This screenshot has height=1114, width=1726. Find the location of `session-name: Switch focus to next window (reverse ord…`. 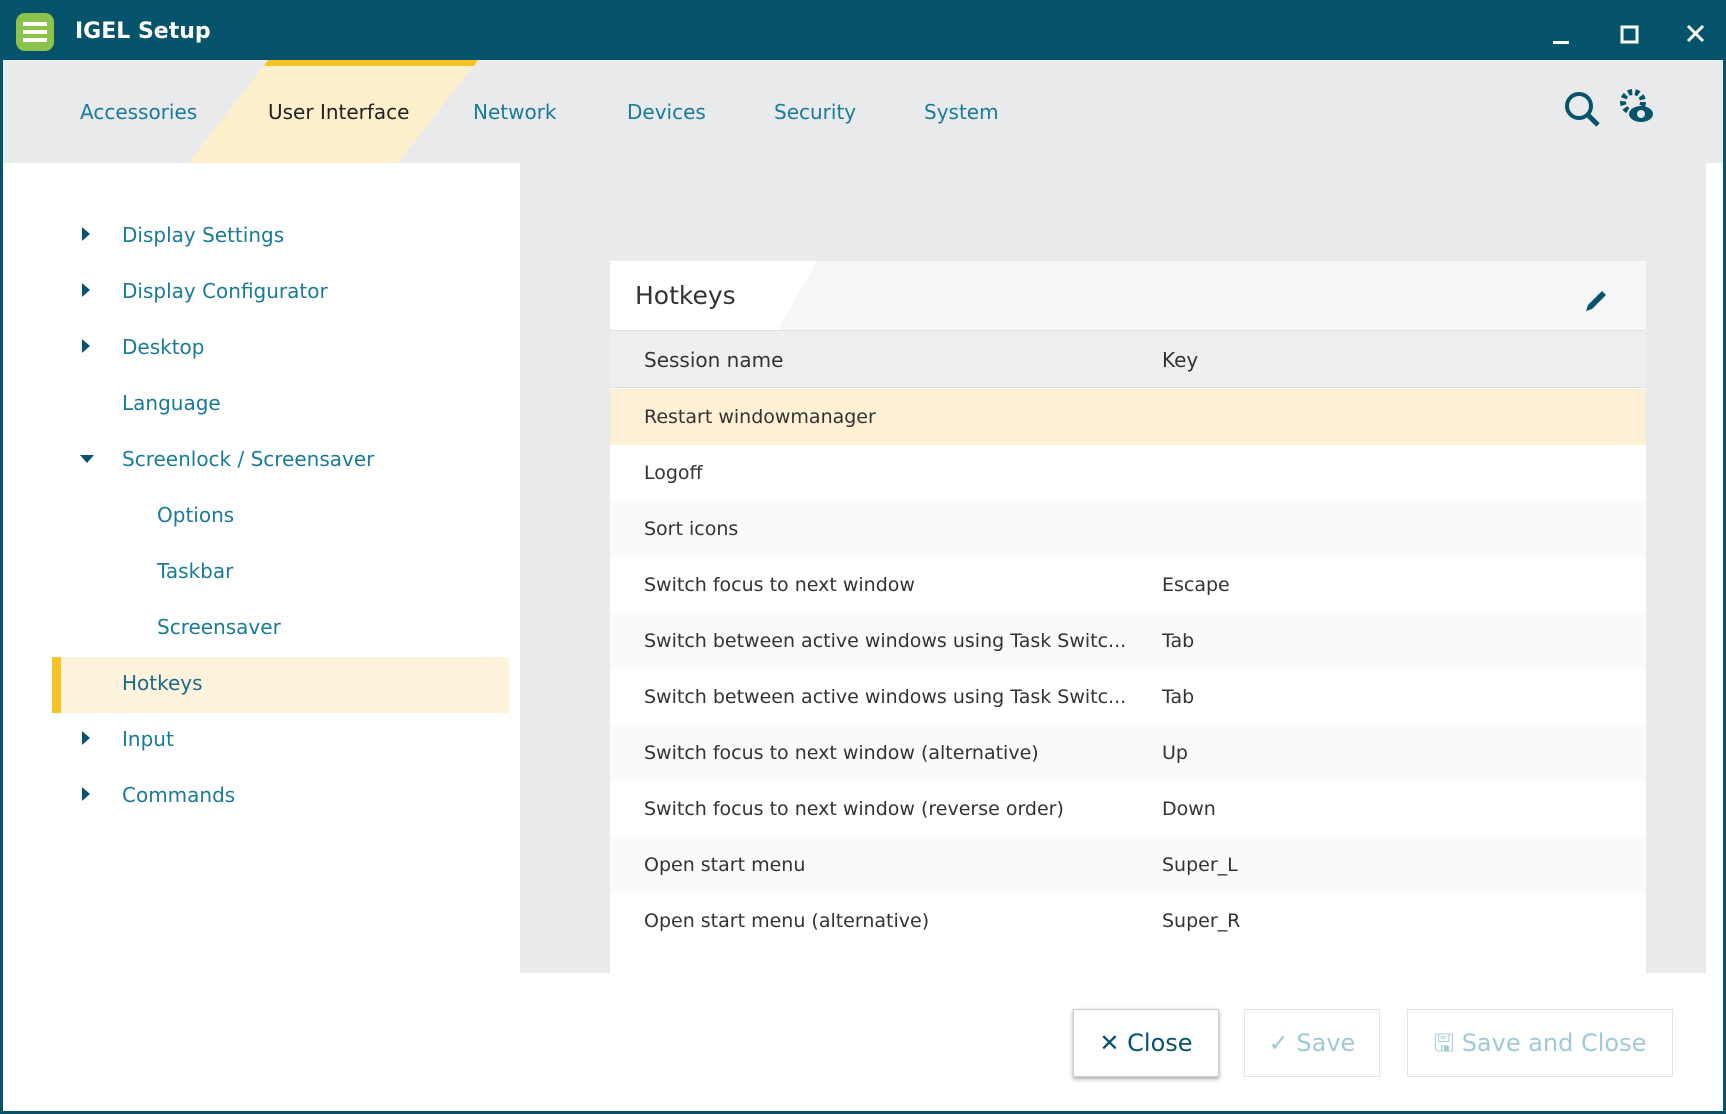

session-name: Switch focus to next window (reverse ord… is located at coordinates (854, 809).